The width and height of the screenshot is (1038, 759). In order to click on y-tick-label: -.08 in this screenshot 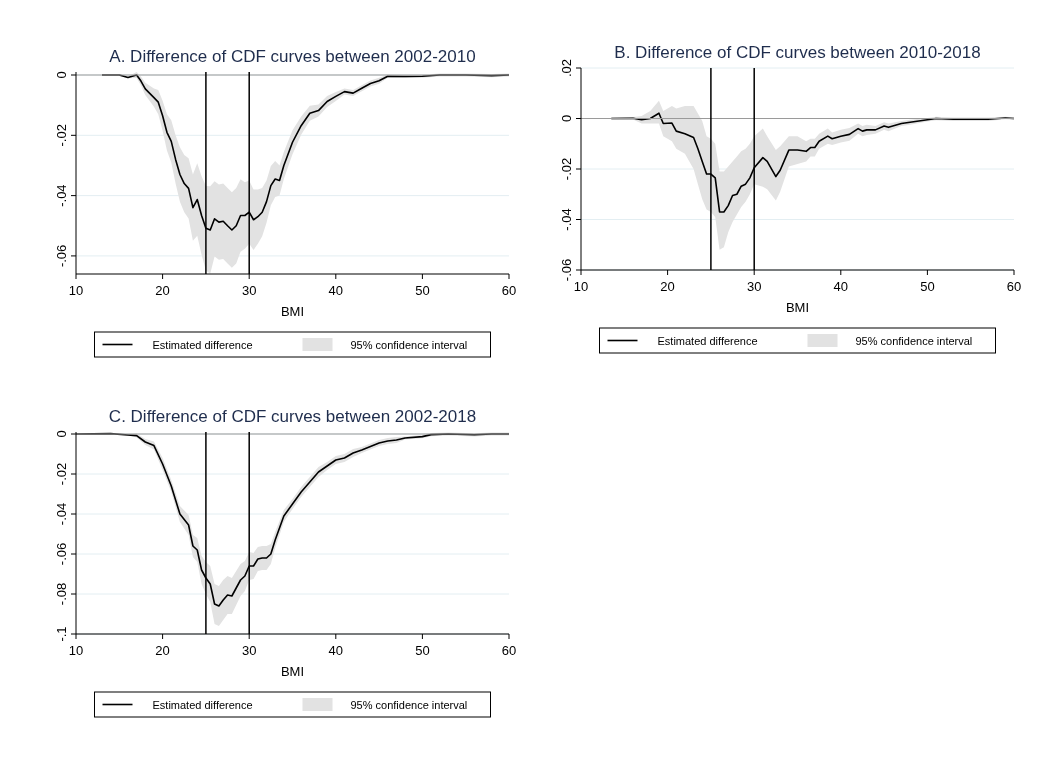, I will do `click(61, 594)`.